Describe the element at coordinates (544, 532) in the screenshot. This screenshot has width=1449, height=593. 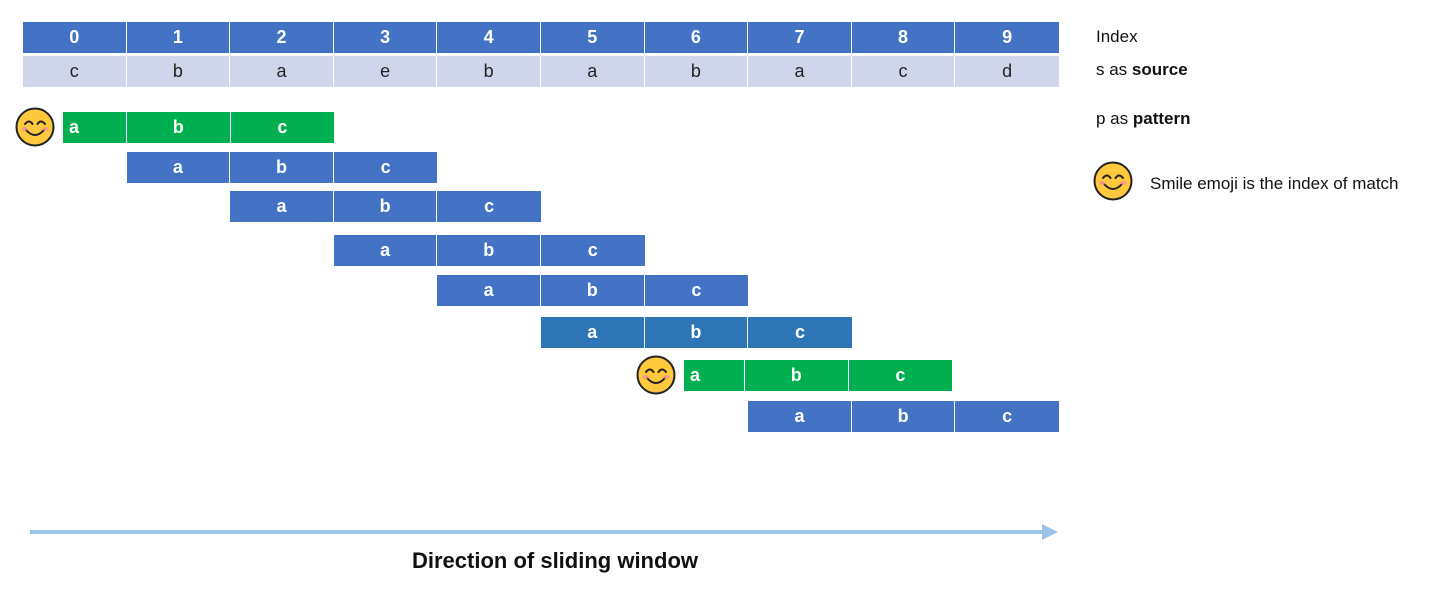
I see `direction-arrow-icon` at that location.